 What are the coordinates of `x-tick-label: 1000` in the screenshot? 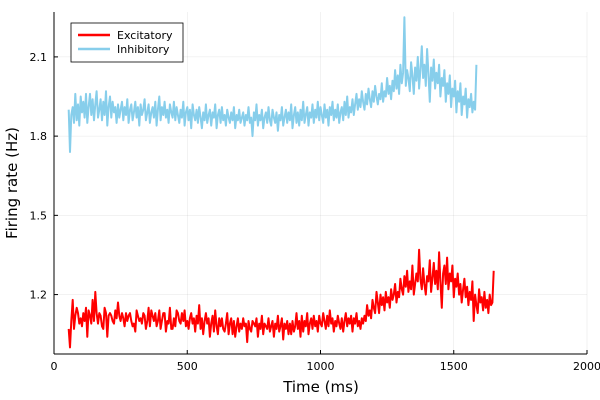 It's located at (321, 366).